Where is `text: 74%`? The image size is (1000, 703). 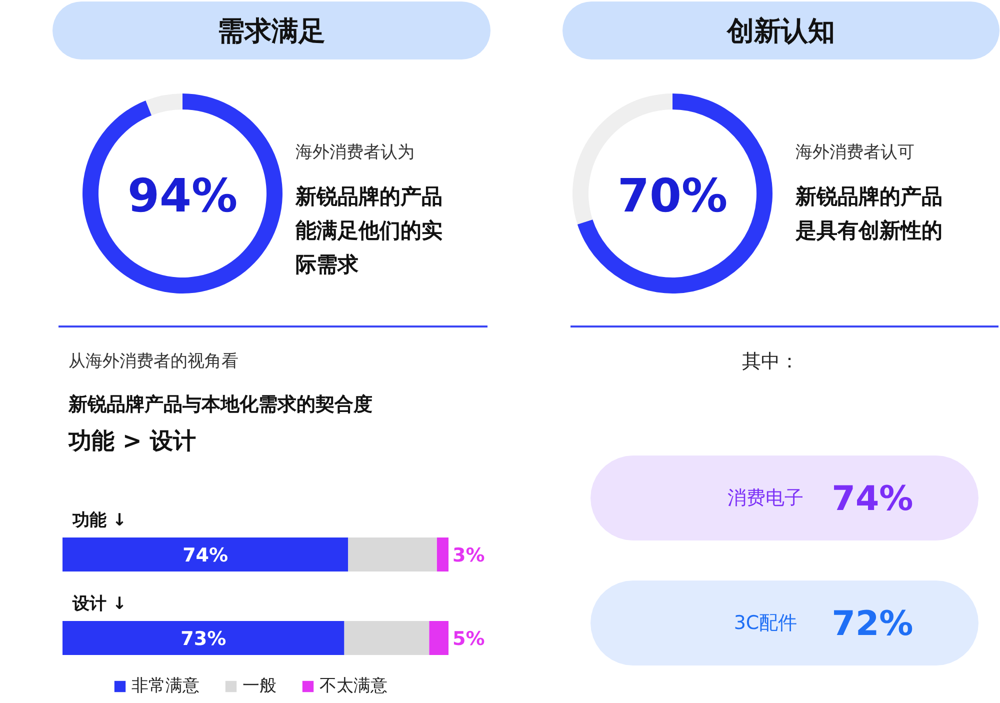 text: 74% is located at coordinates (873, 499).